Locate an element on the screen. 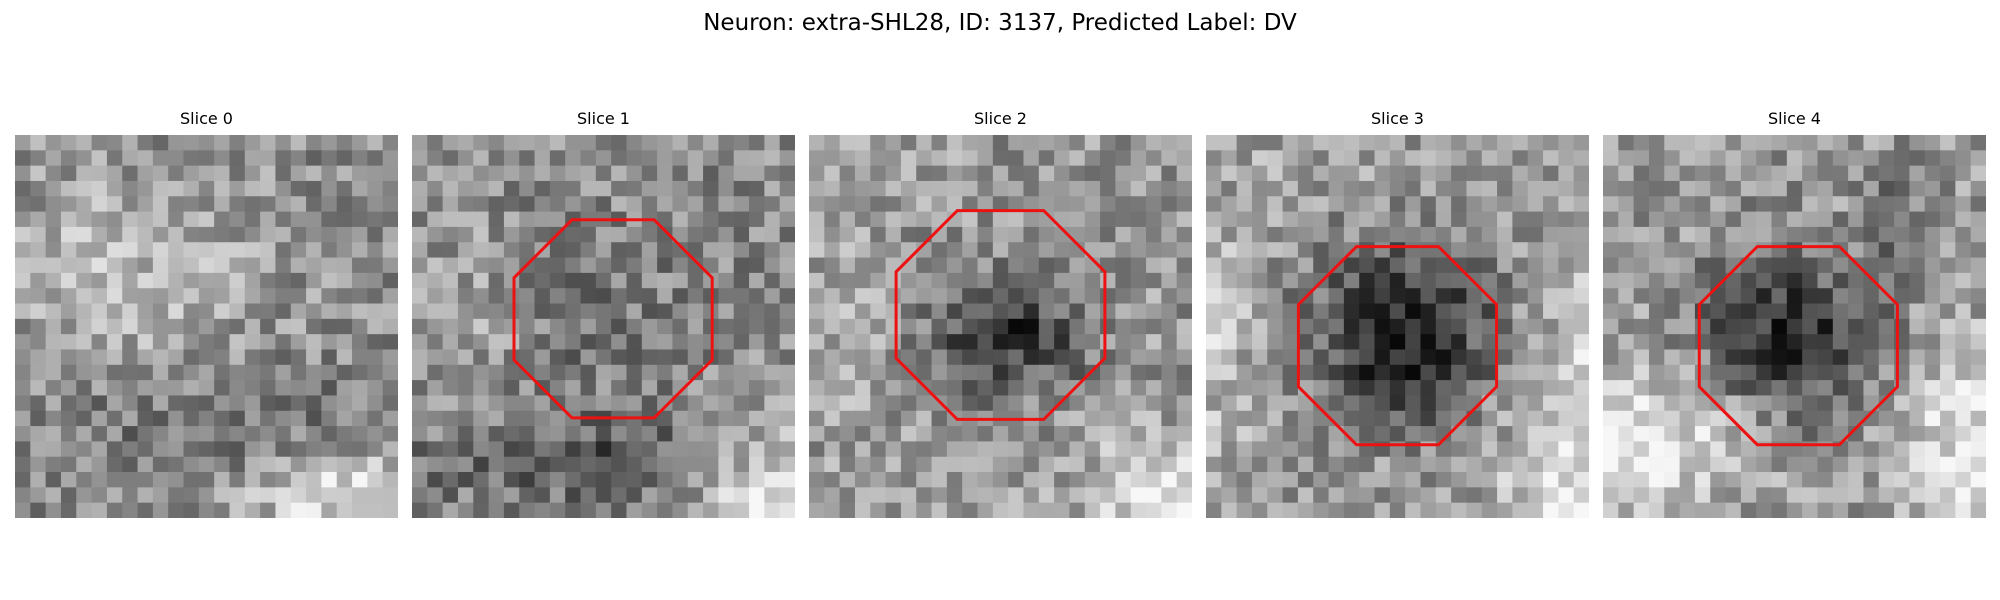 This screenshot has height=600, width=2000. slice-title: Slice 2 is located at coordinates (1000, 118).